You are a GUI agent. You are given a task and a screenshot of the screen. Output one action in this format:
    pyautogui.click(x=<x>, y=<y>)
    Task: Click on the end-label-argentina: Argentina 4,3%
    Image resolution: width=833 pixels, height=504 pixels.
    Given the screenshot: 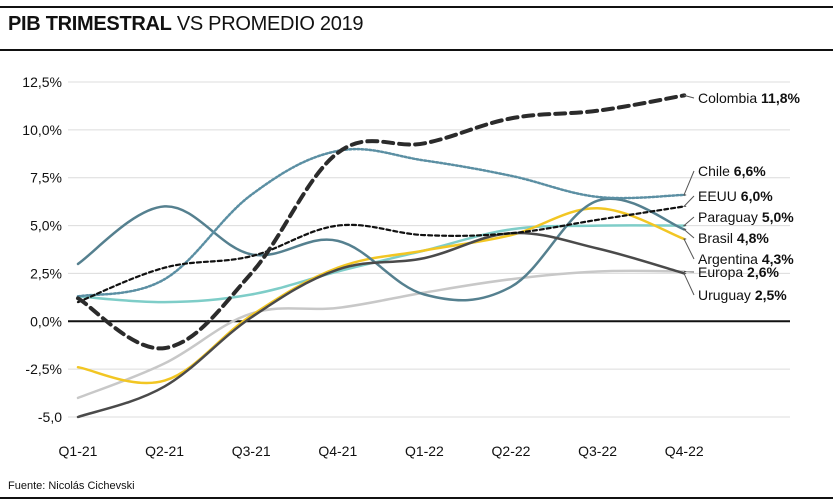 What is the action you would take?
    pyautogui.click(x=746, y=259)
    